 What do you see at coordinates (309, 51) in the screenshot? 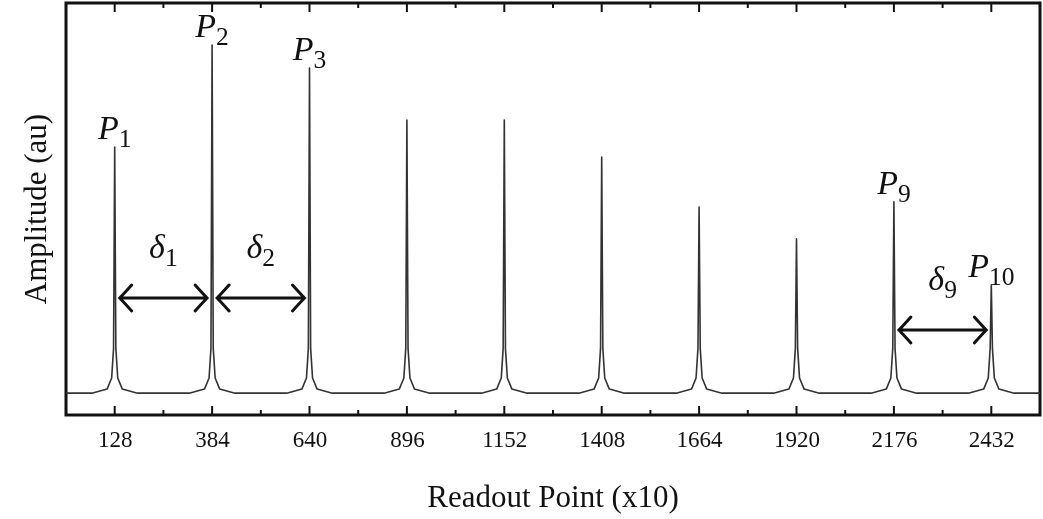
I see `annotation: P$_{3}$` at bounding box center [309, 51].